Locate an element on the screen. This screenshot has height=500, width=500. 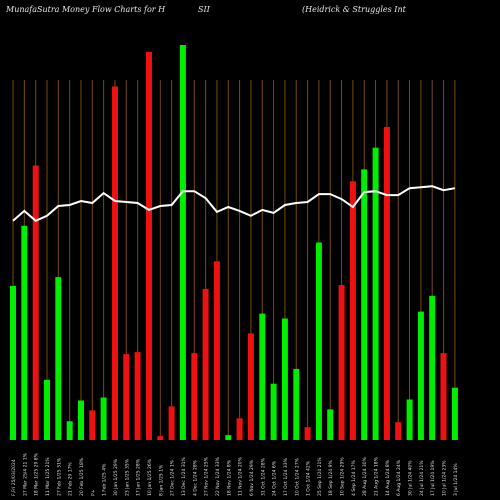
x-tick-label: 17 Jul 1/24 19% is located at coordinates (433, 478).